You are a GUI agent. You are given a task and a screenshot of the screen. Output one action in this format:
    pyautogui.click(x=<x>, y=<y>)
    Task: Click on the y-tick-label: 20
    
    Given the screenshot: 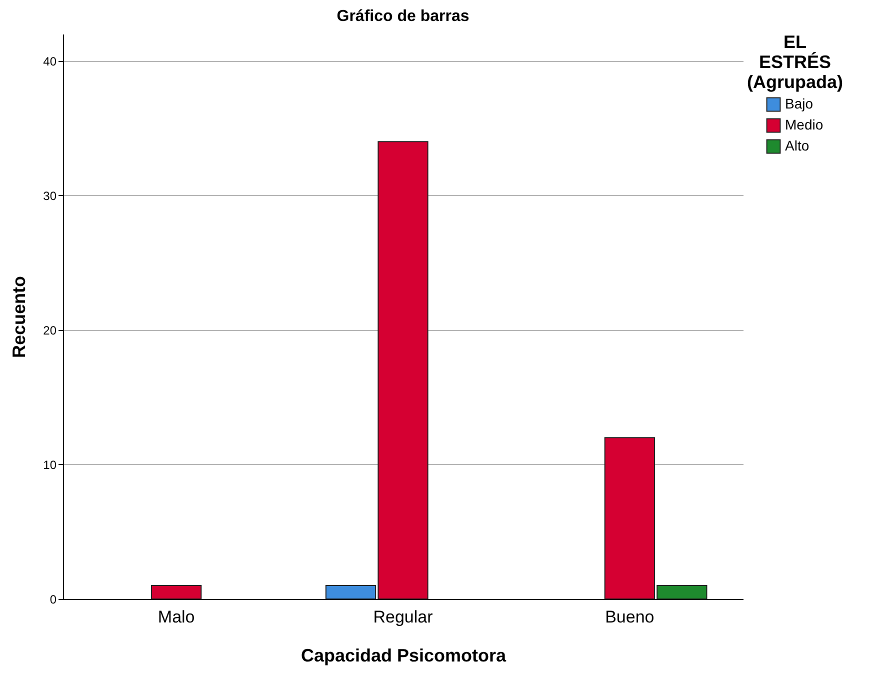 What is the action you would take?
    pyautogui.click(x=50, y=330)
    